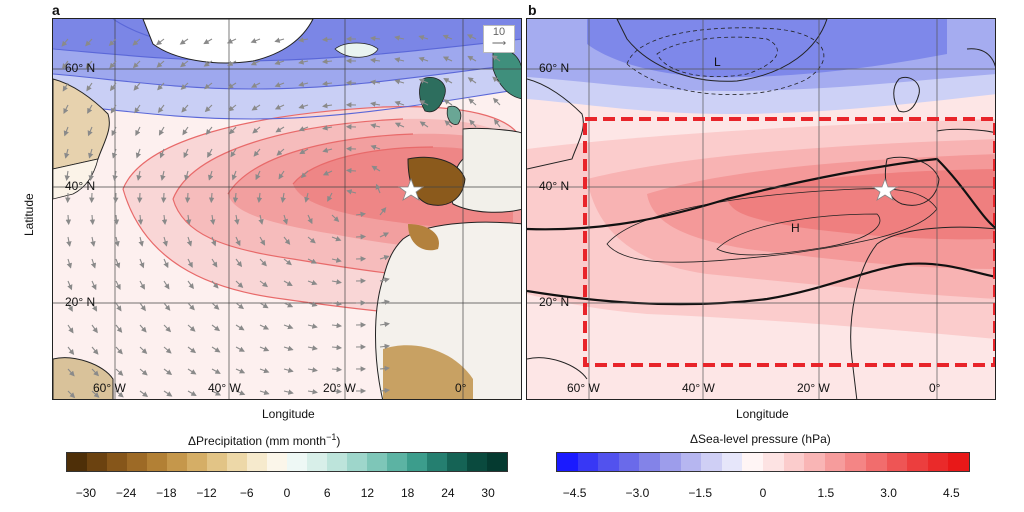 The image size is (1024, 512). Describe the element at coordinates (288, 414) in the screenshot. I see `x-axis-title-a: Longitude` at that location.